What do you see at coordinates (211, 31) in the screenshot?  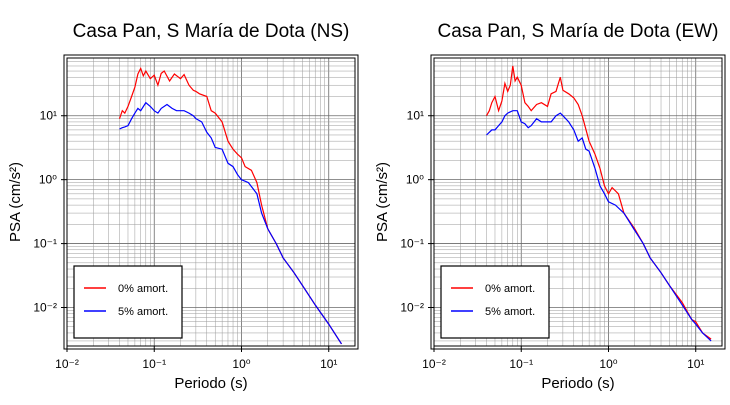 I see `chart-title: Casa Pan, S María de Dota (NS)` at bounding box center [211, 31].